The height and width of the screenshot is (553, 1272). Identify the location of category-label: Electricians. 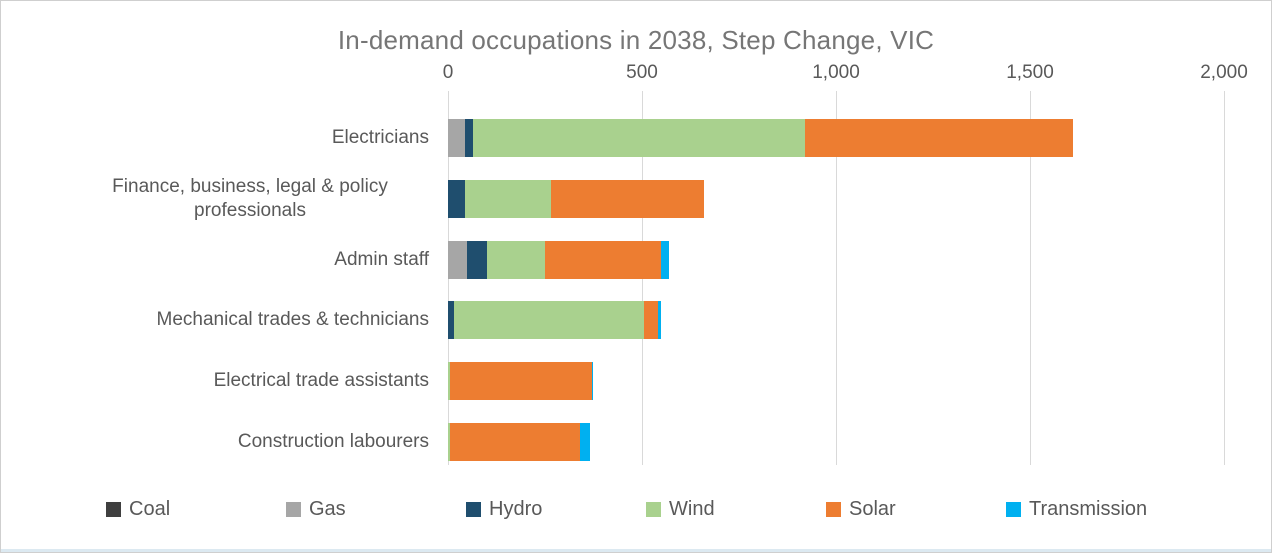
(380, 137).